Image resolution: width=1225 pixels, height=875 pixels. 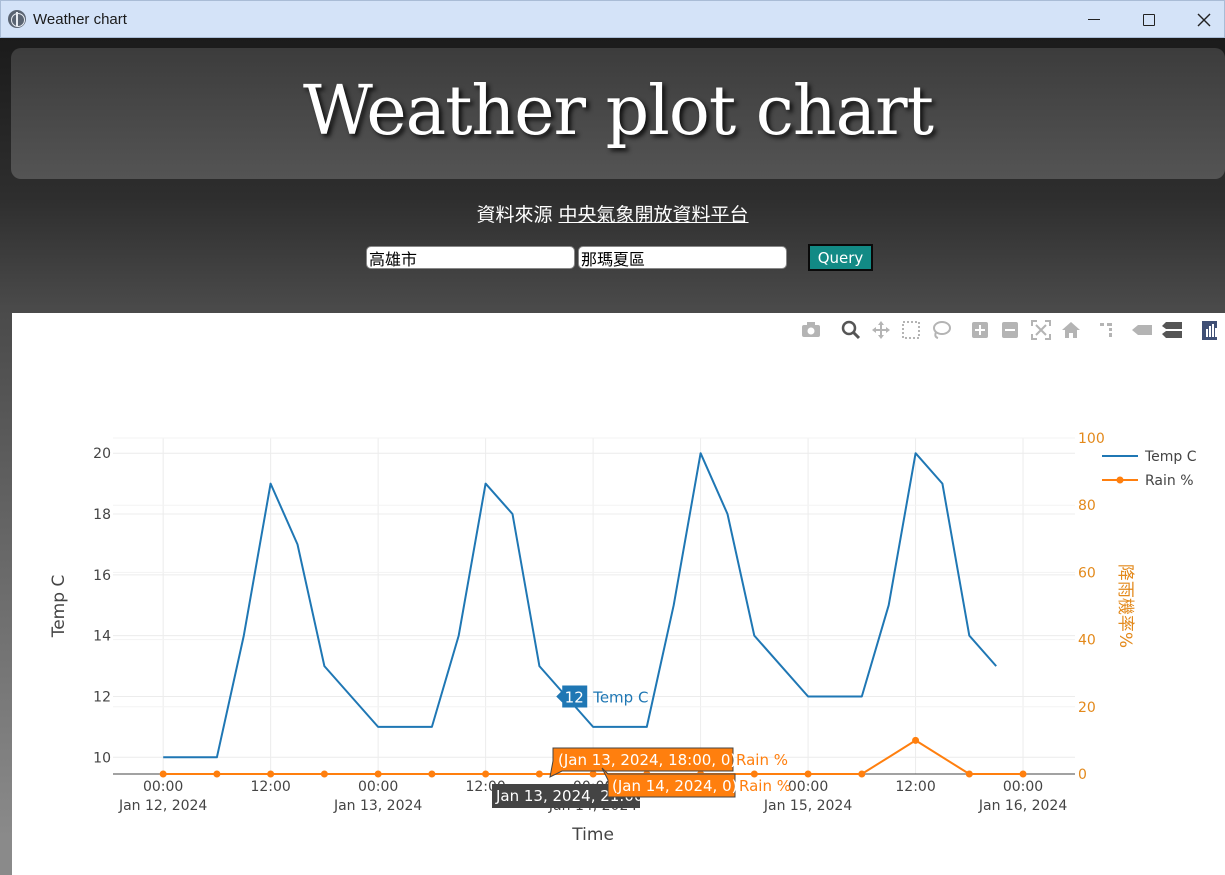 I want to click on y-tick-label: 18, so click(x=102, y=515).